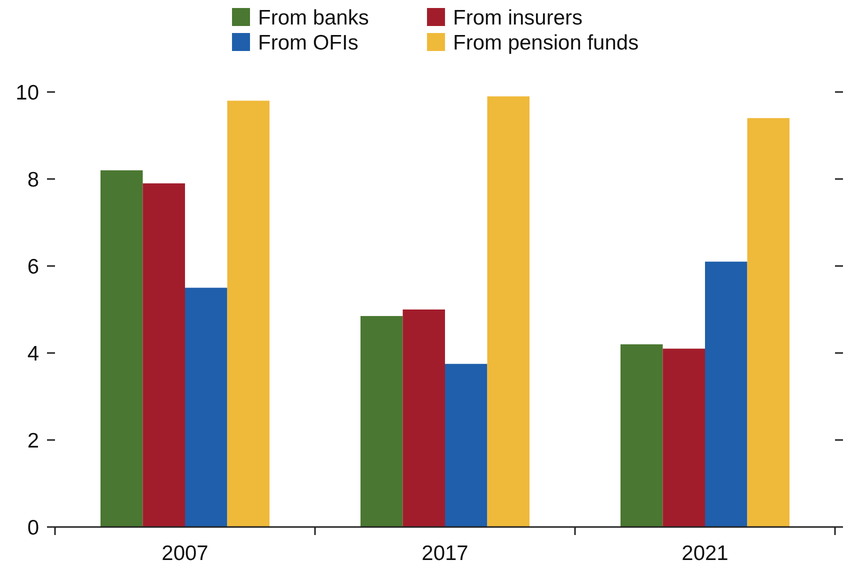  I want to click on legend-label: From OFIs, so click(308, 42).